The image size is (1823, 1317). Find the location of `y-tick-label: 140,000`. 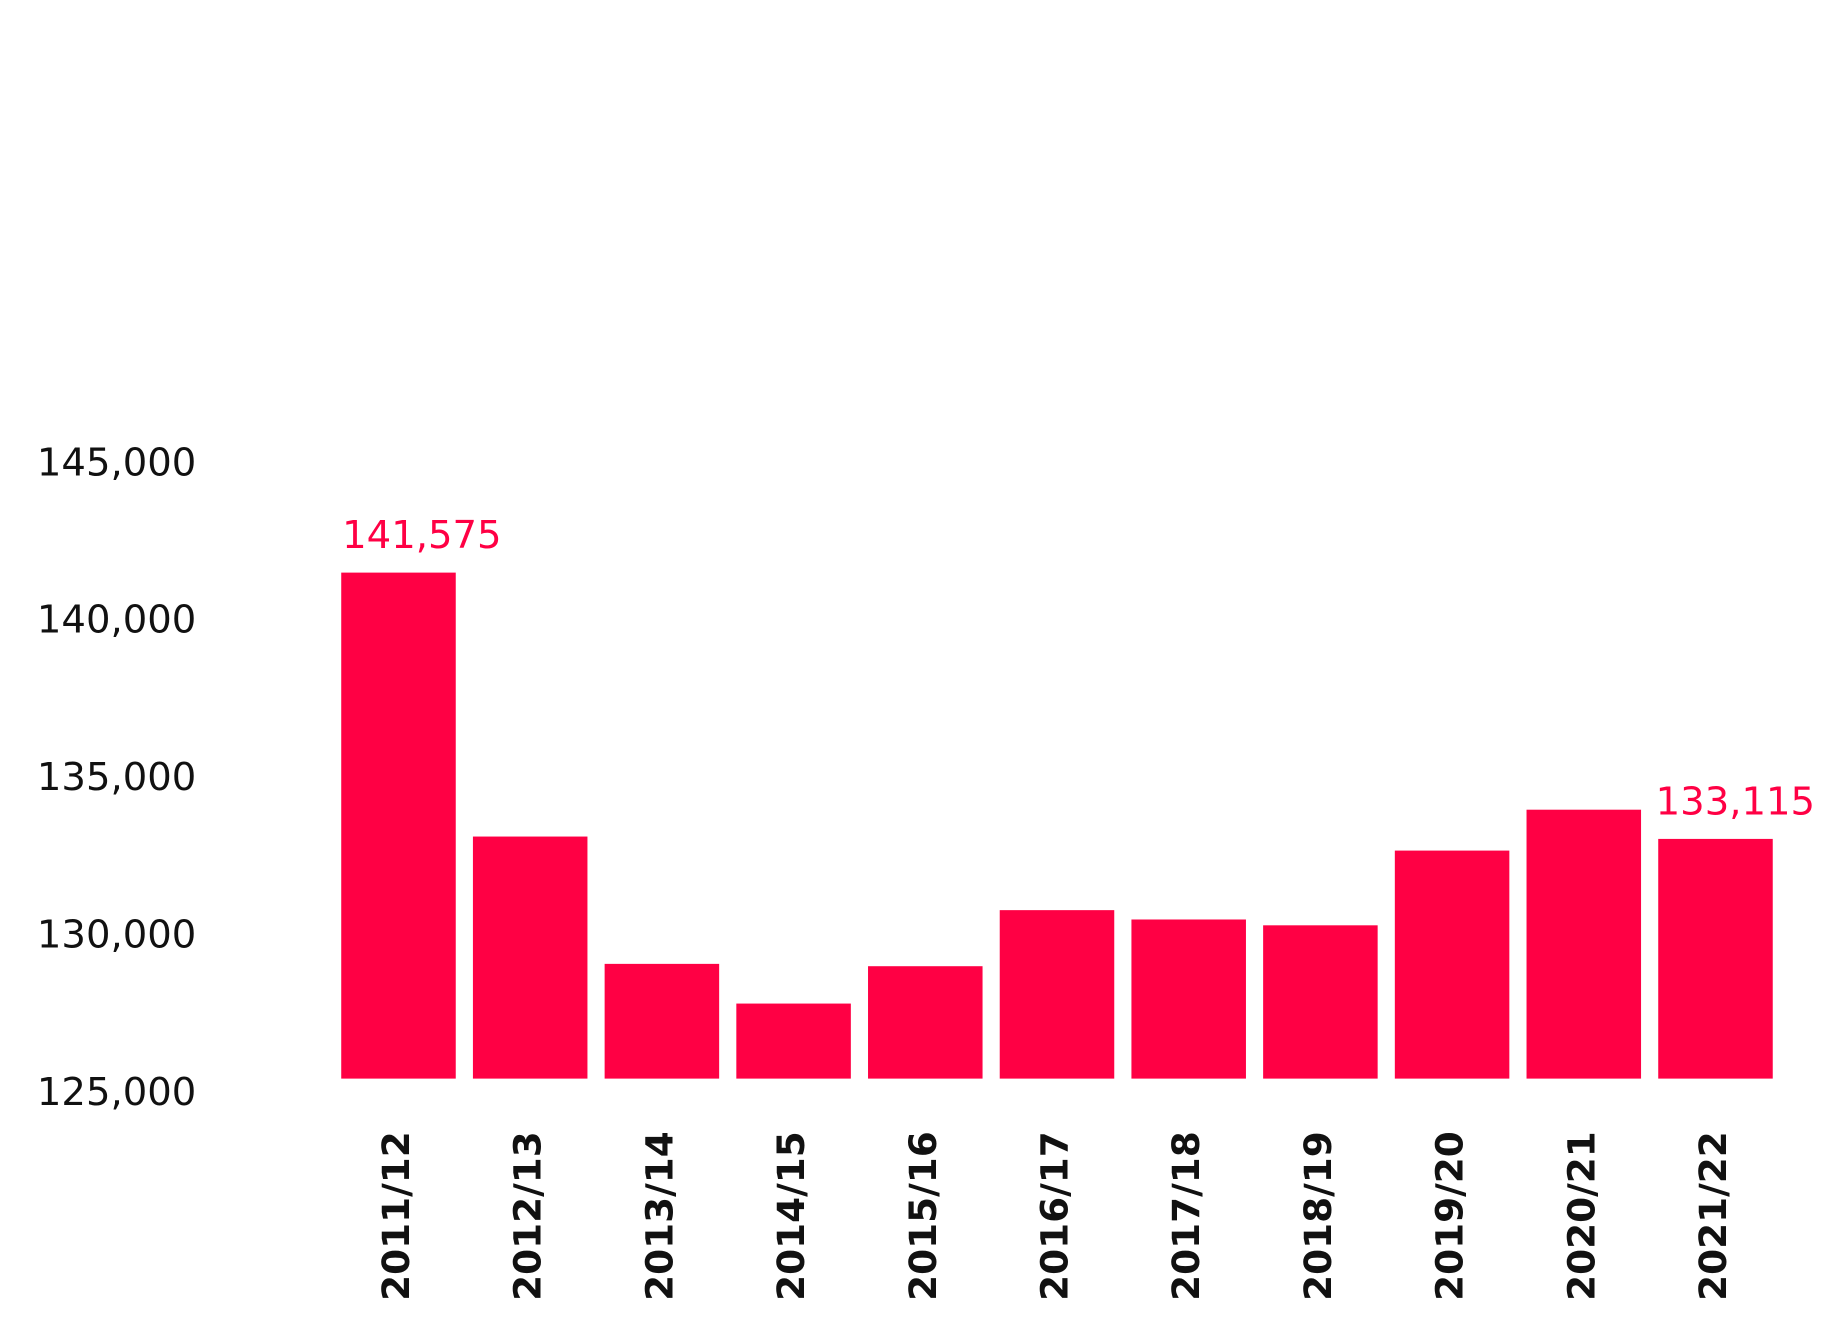

y-tick-label: 140,000 is located at coordinates (116, 620).